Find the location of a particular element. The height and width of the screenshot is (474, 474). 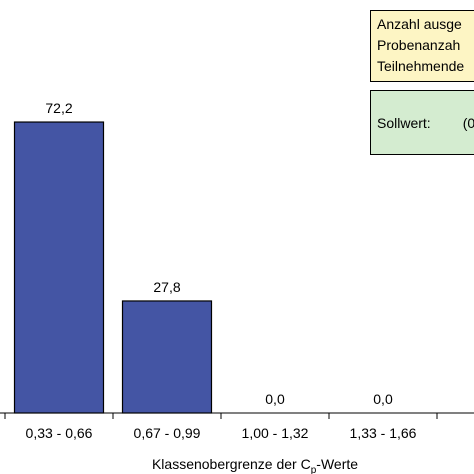

sollwert-label: Sollwert: is located at coordinates (404, 123).